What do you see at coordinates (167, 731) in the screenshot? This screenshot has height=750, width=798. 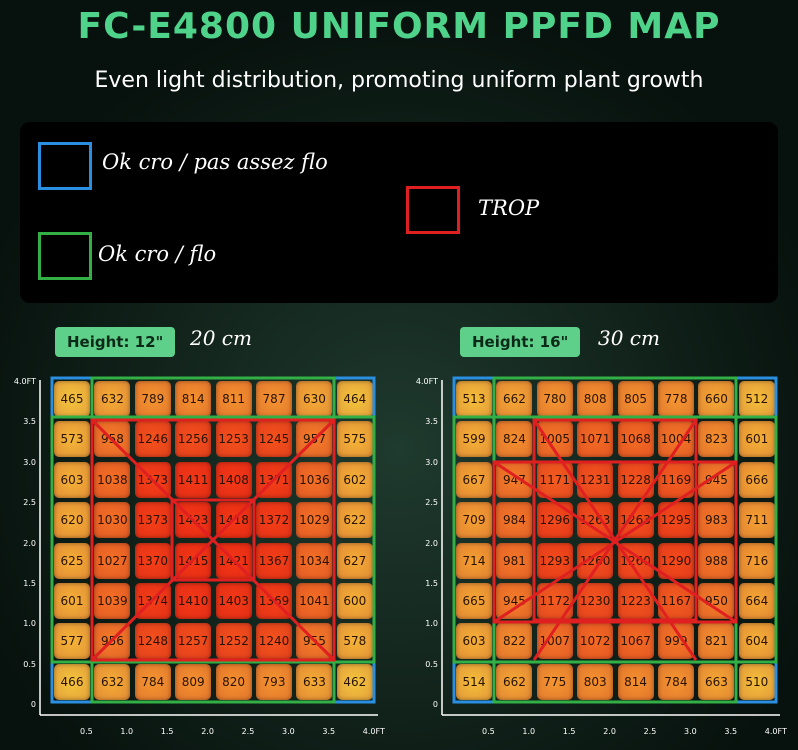 I see `x-tick-label: 1.5` at bounding box center [167, 731].